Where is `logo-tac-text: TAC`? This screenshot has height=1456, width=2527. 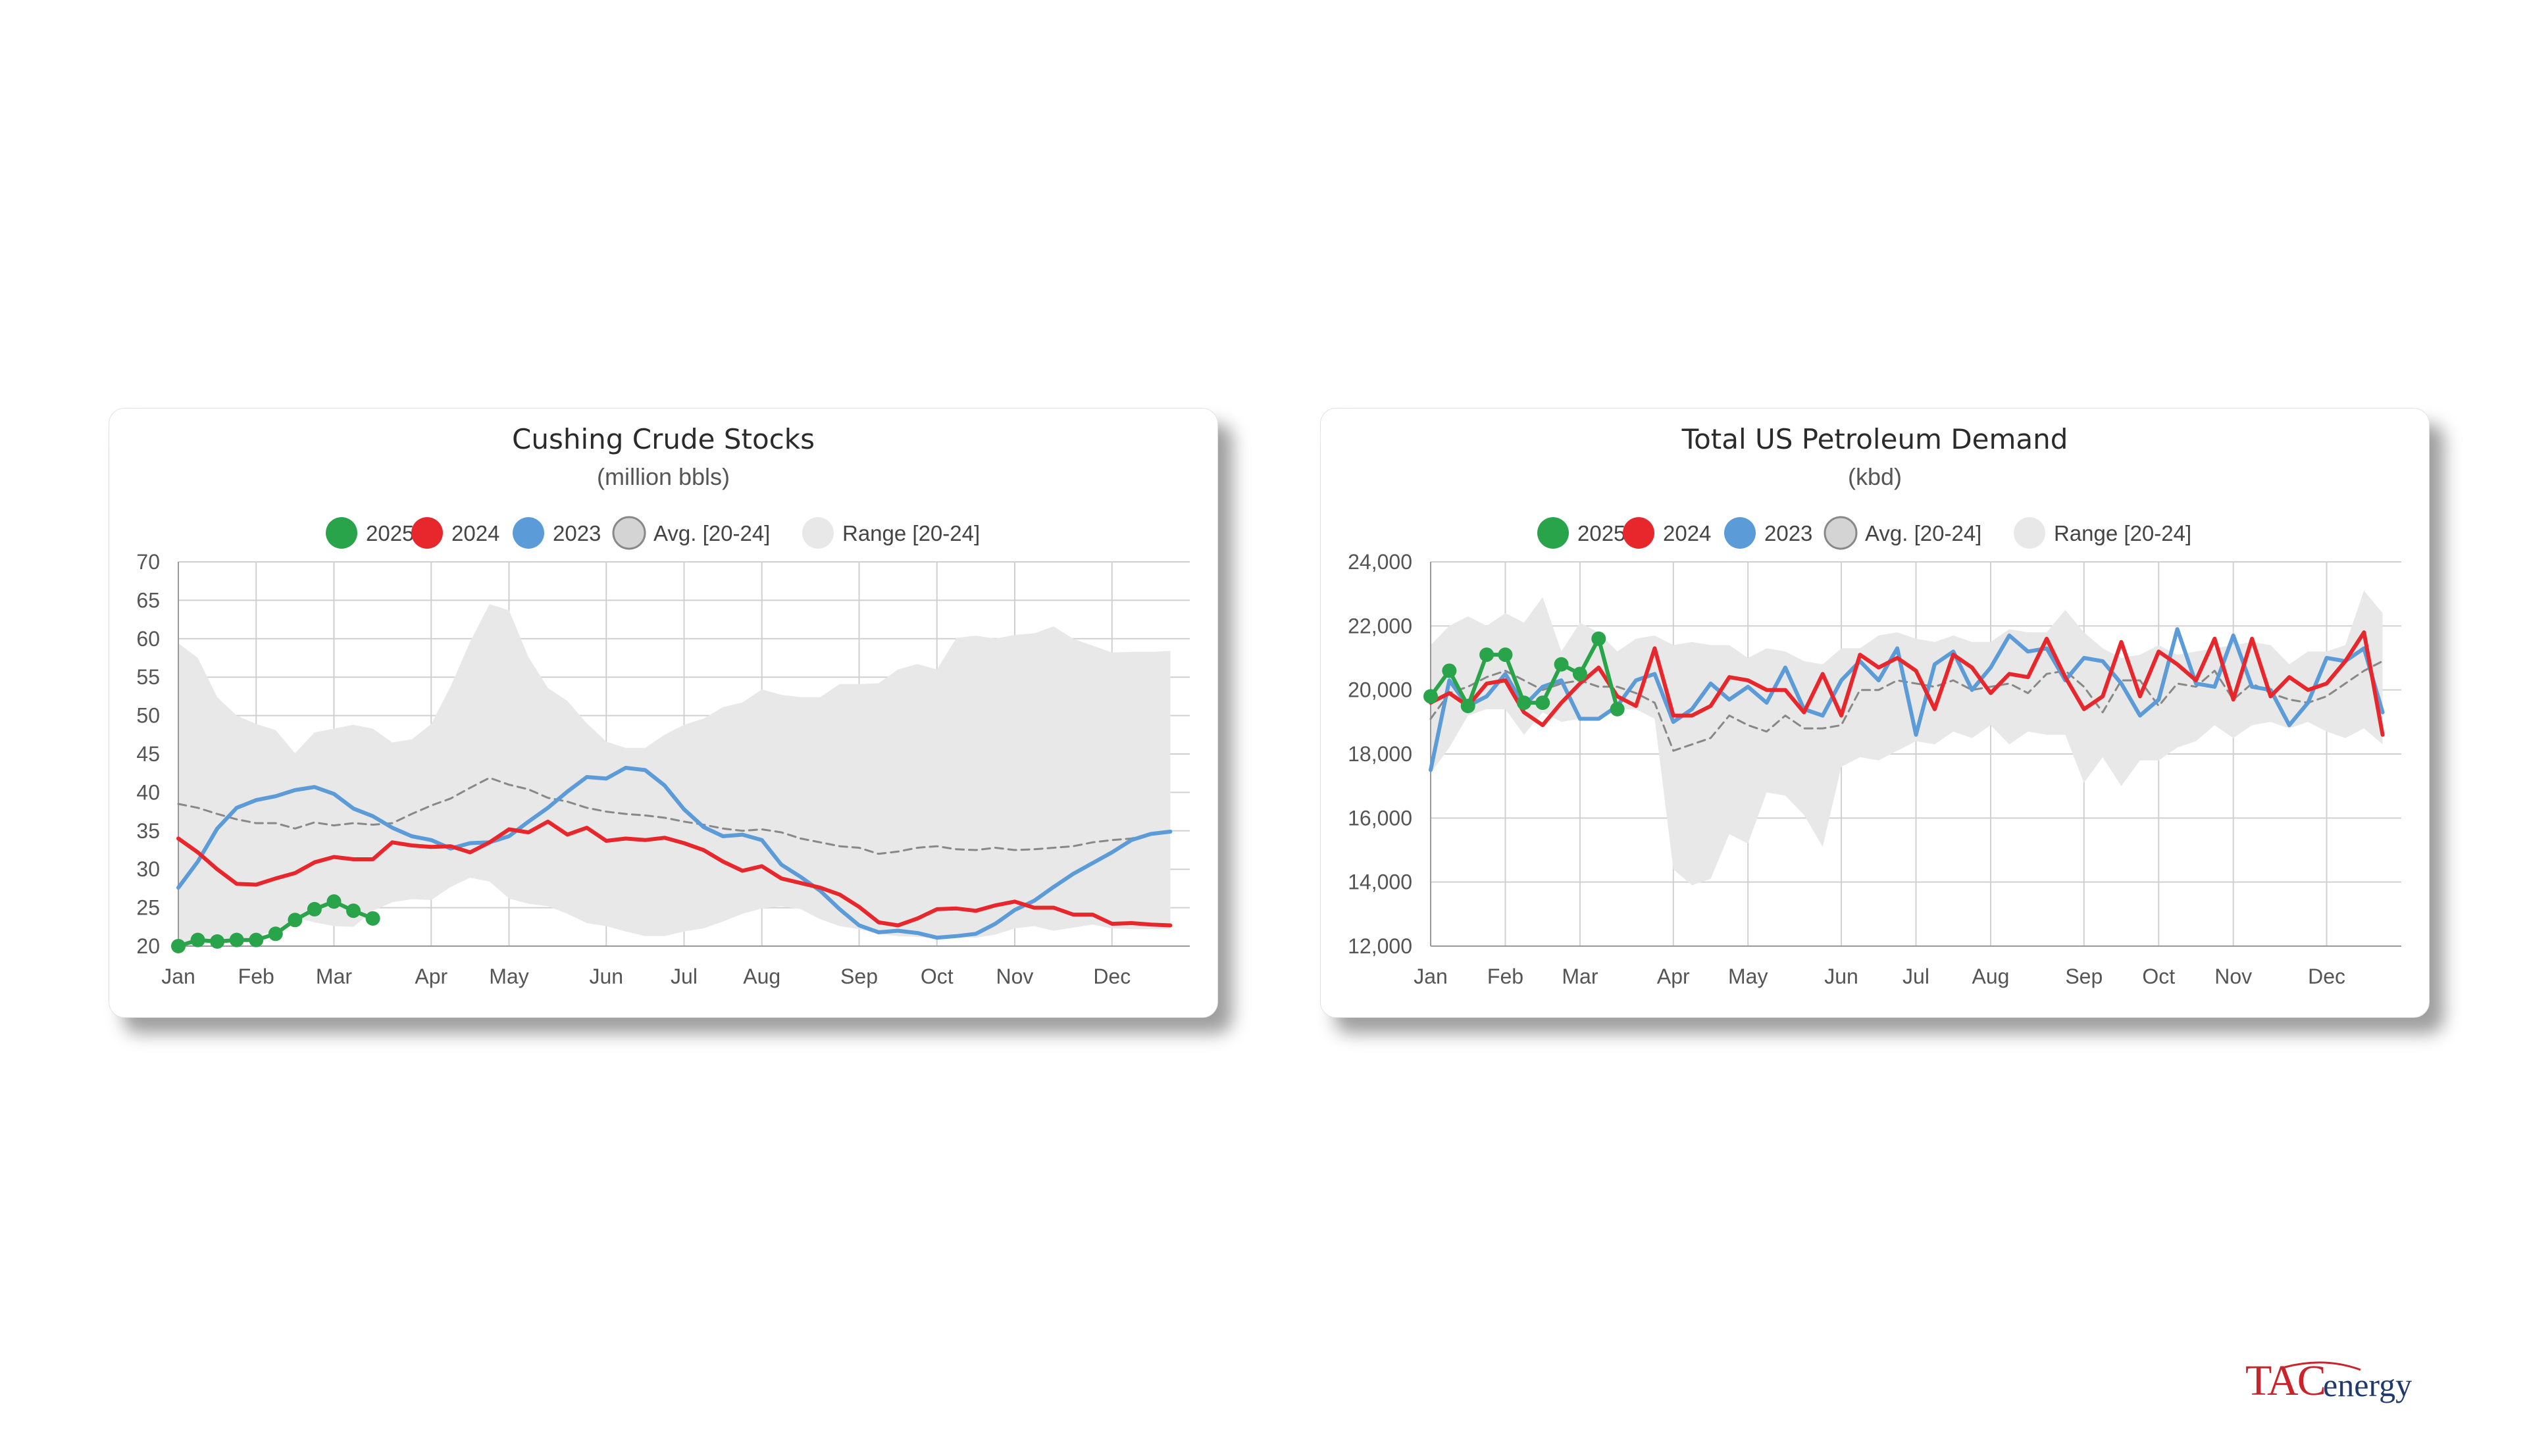 logo-tac-text: TAC is located at coordinates (2285, 1381).